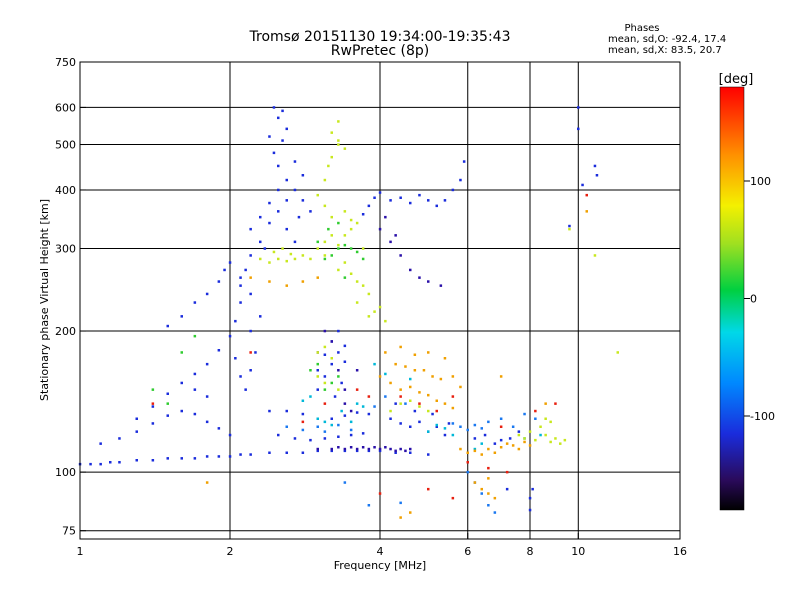 The height and width of the screenshot is (600, 800). What do you see at coordinates (70, 297) in the screenshot?
I see `y-axis: 75 100 200 300 400 500 600 750` at bounding box center [70, 297].